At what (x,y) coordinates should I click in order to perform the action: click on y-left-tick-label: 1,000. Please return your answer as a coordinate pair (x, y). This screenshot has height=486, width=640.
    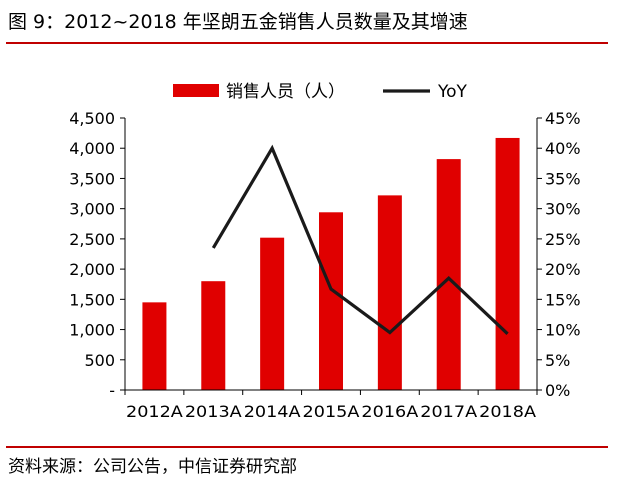
    Looking at the image, I should click on (92, 330).